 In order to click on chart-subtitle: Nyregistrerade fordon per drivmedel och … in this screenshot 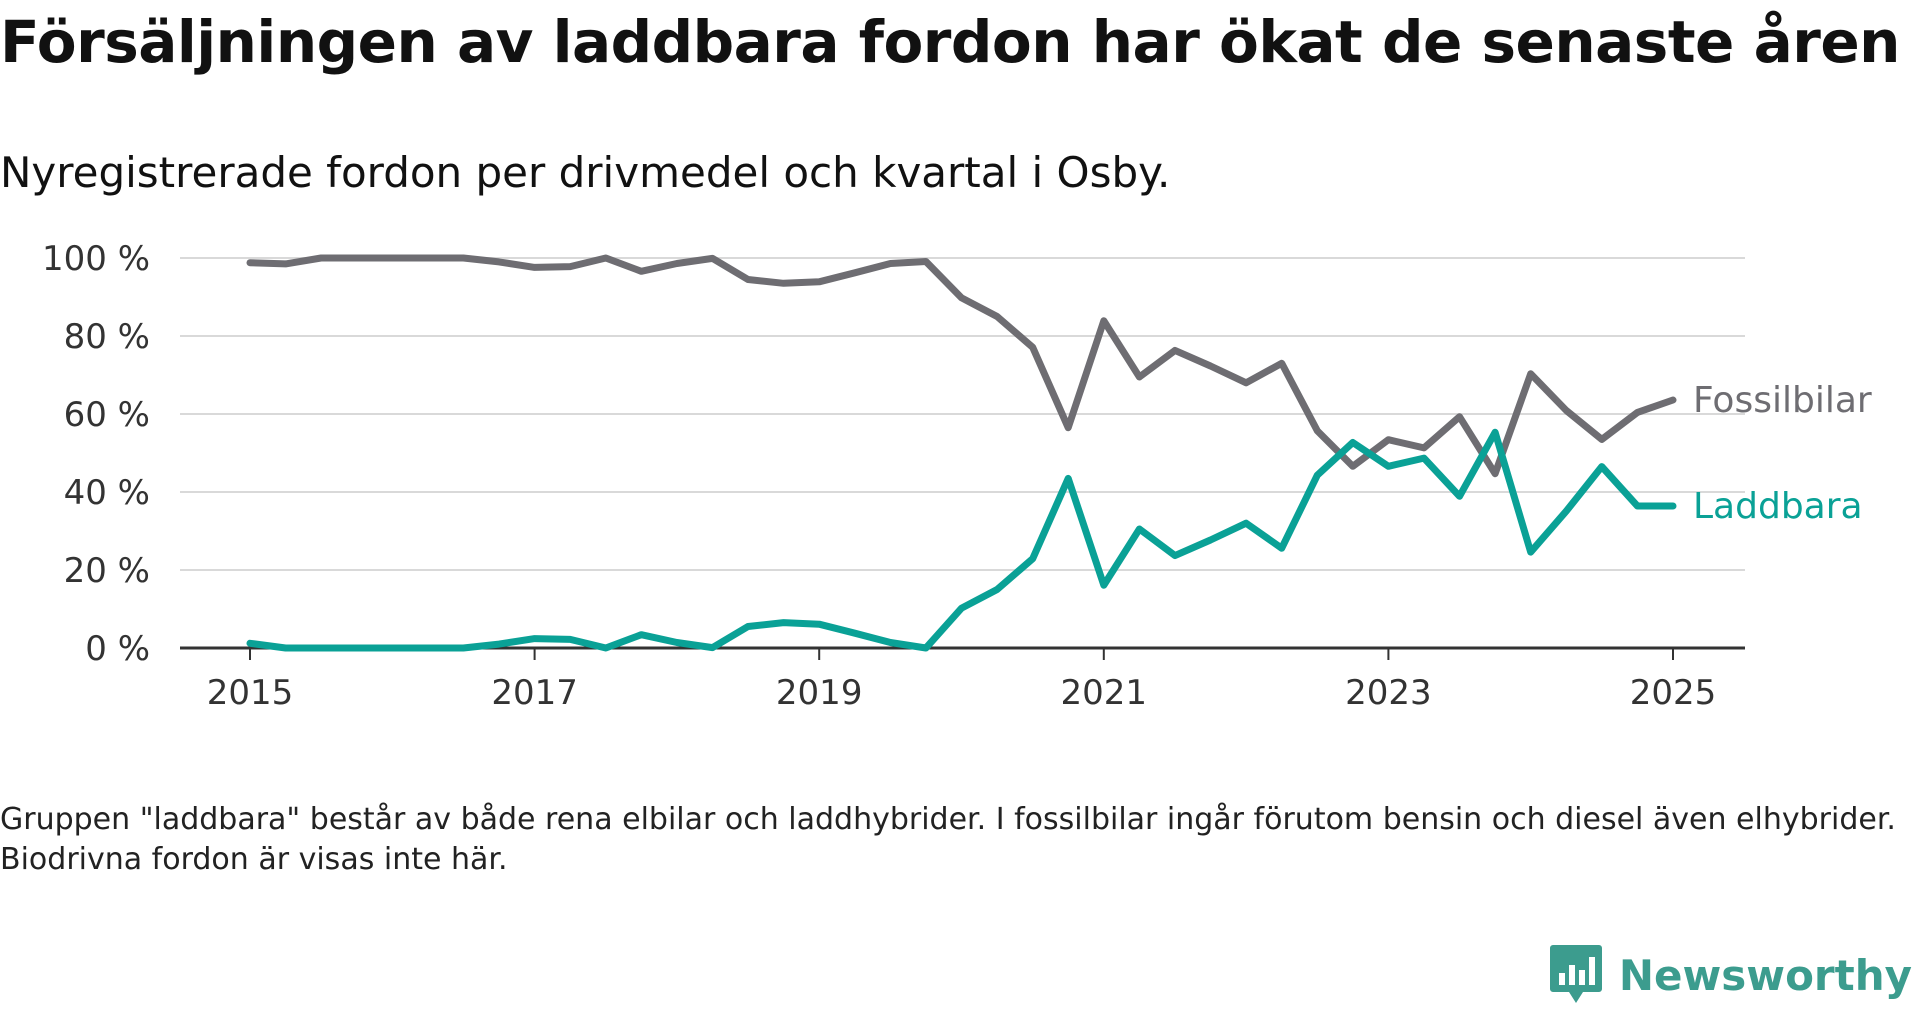, I will do `click(585, 172)`.